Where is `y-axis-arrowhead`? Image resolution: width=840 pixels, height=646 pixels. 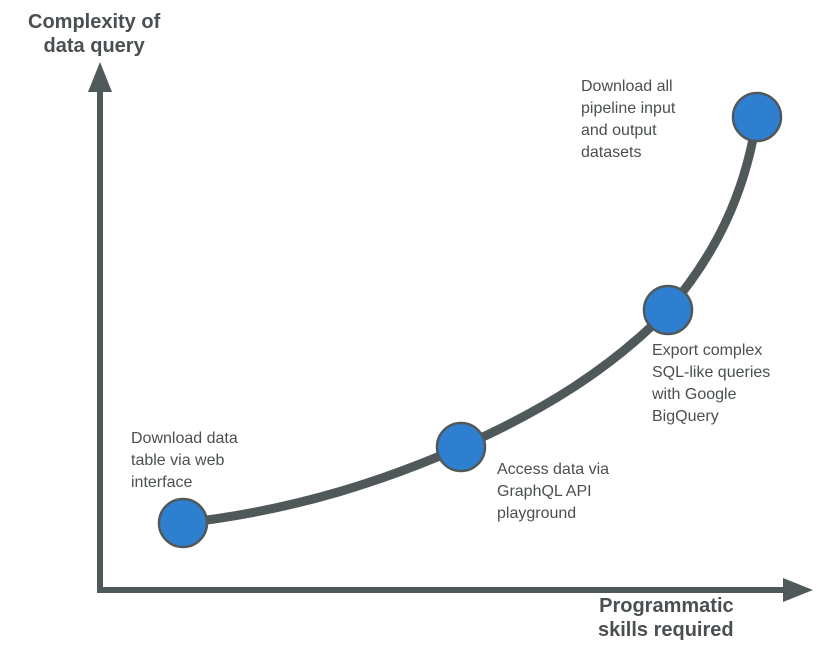
y-axis-arrowhead is located at coordinates (100, 77).